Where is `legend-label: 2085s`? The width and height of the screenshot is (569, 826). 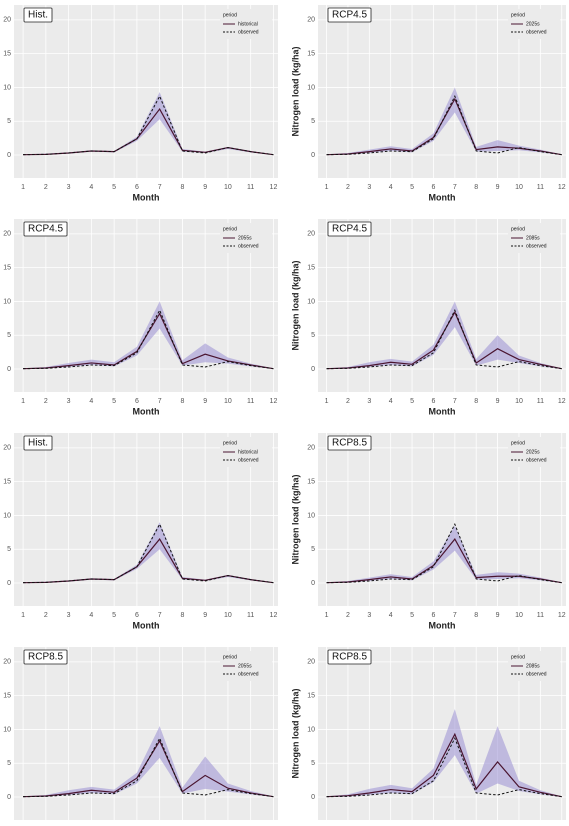
legend-label: 2085s is located at coordinates (533, 666).